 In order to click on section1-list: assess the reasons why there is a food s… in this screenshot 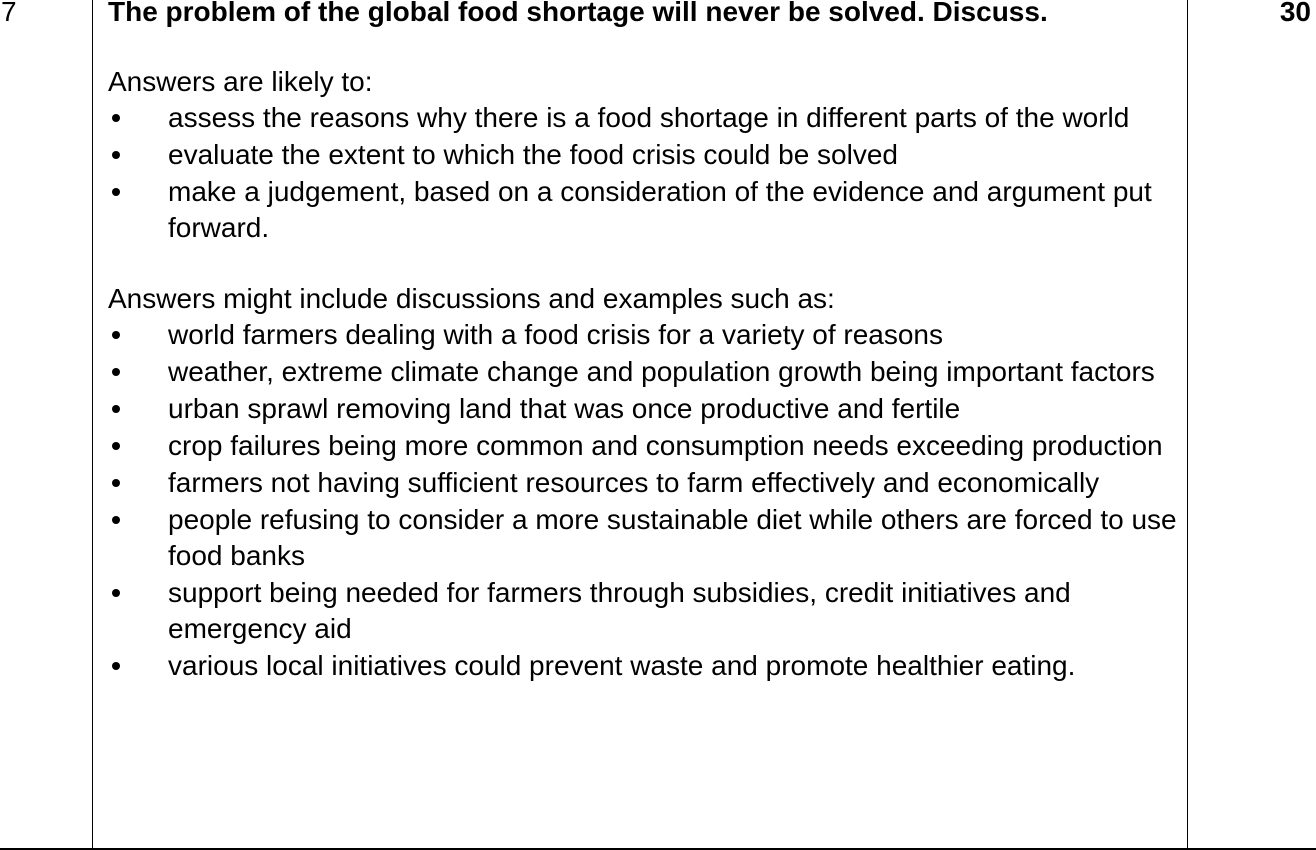, I will do `click(647, 173)`.